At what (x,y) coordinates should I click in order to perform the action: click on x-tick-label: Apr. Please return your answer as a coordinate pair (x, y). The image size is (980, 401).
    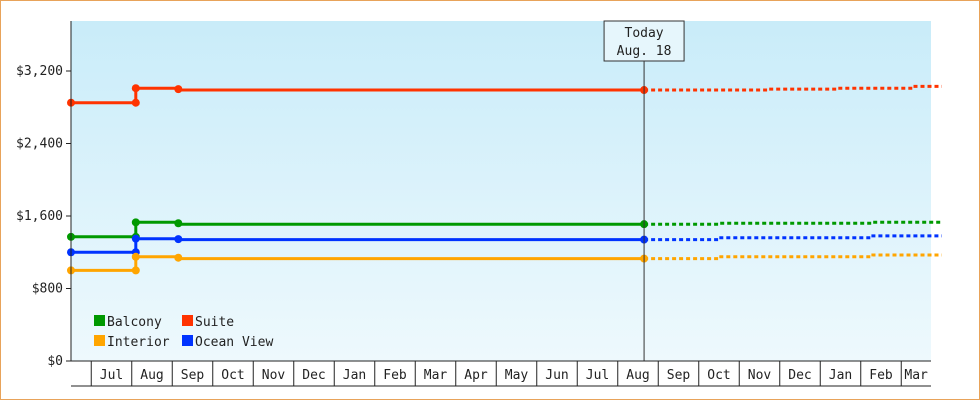
    Looking at the image, I should click on (476, 375).